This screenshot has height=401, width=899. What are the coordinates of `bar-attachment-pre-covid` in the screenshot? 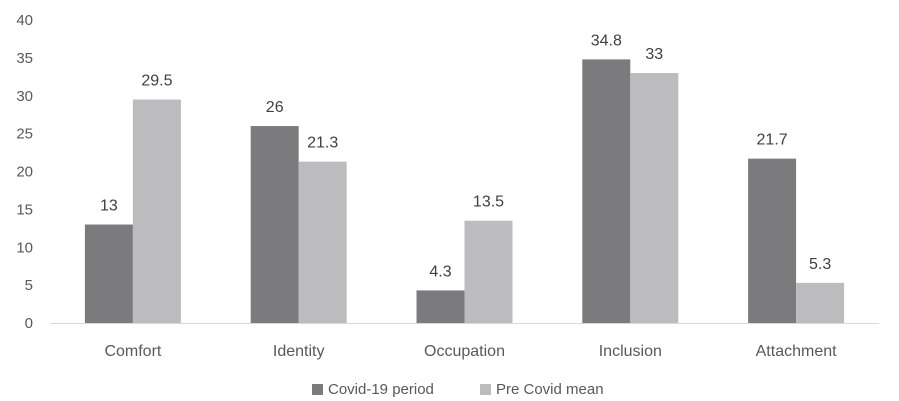 It's located at (820, 302).